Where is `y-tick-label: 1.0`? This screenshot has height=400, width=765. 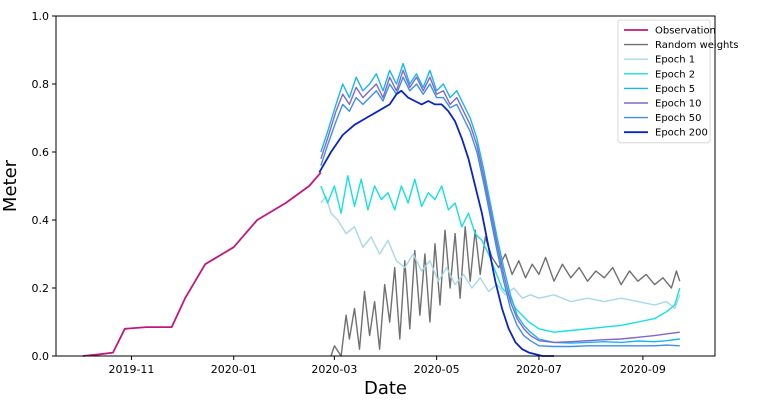 y-tick-label: 1.0 is located at coordinates (41, 16).